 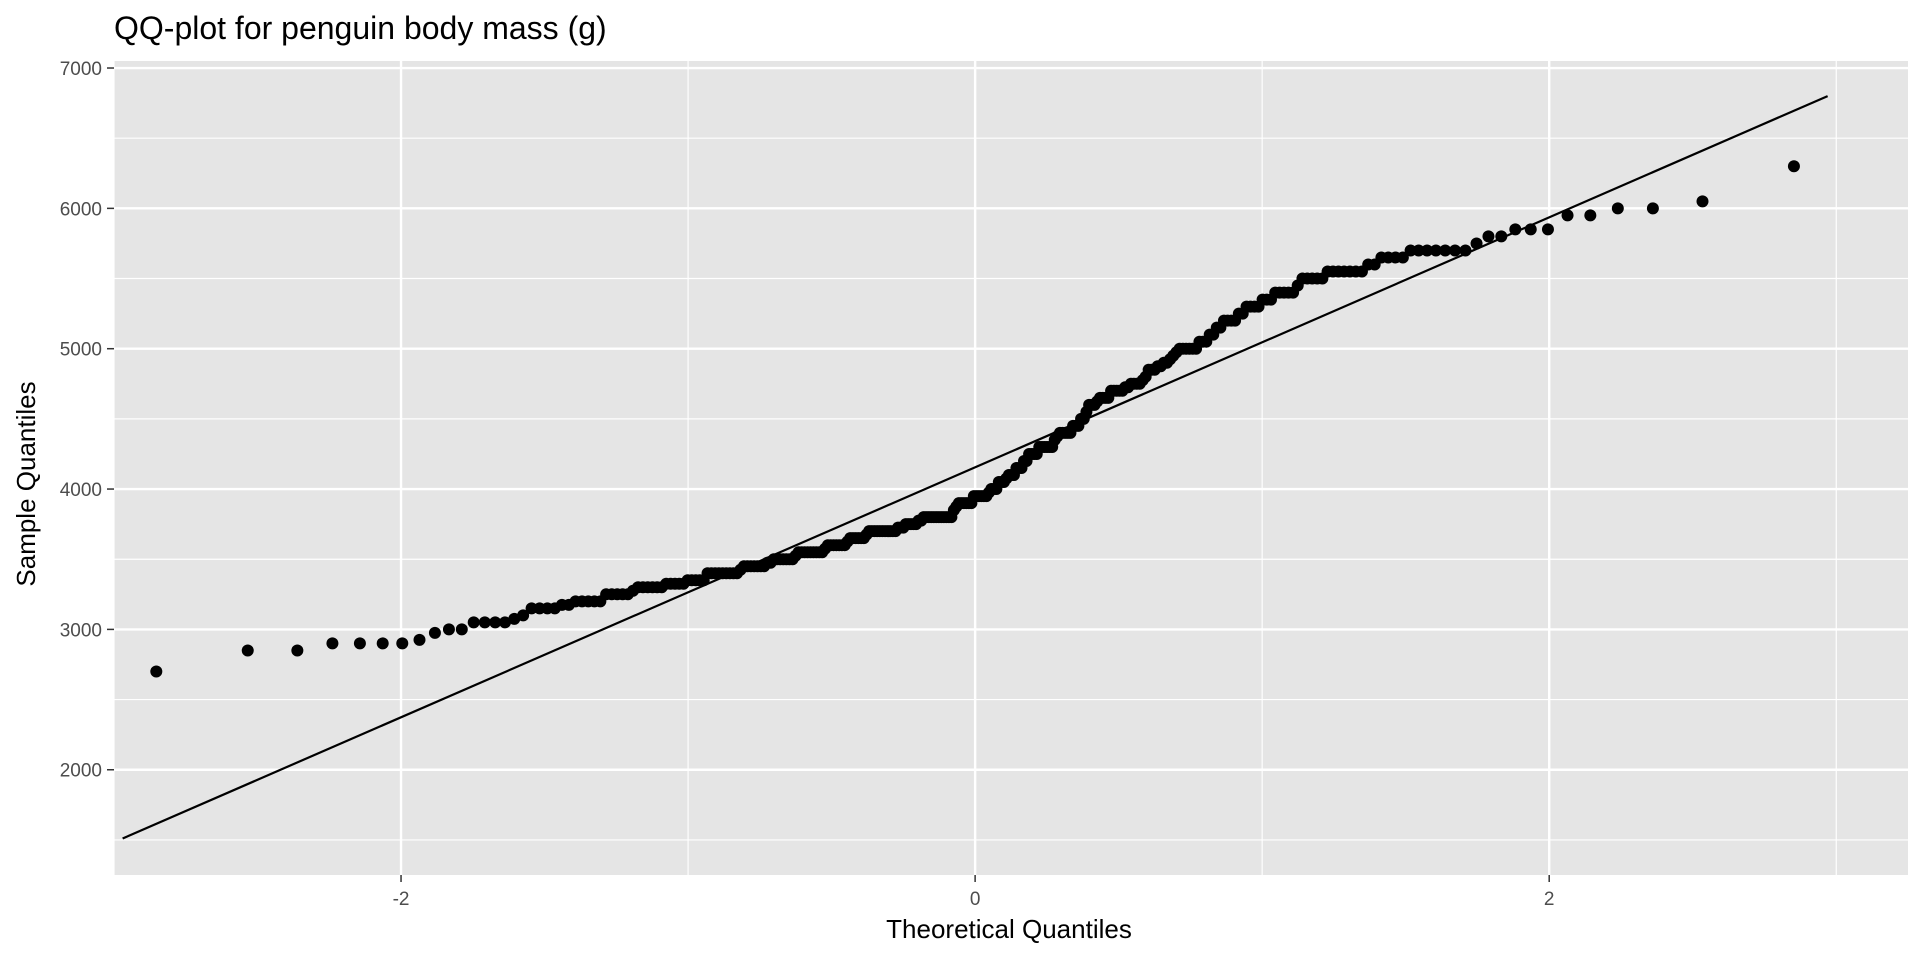 What do you see at coordinates (81, 490) in the screenshot?
I see `y-tick-label: 4000` at bounding box center [81, 490].